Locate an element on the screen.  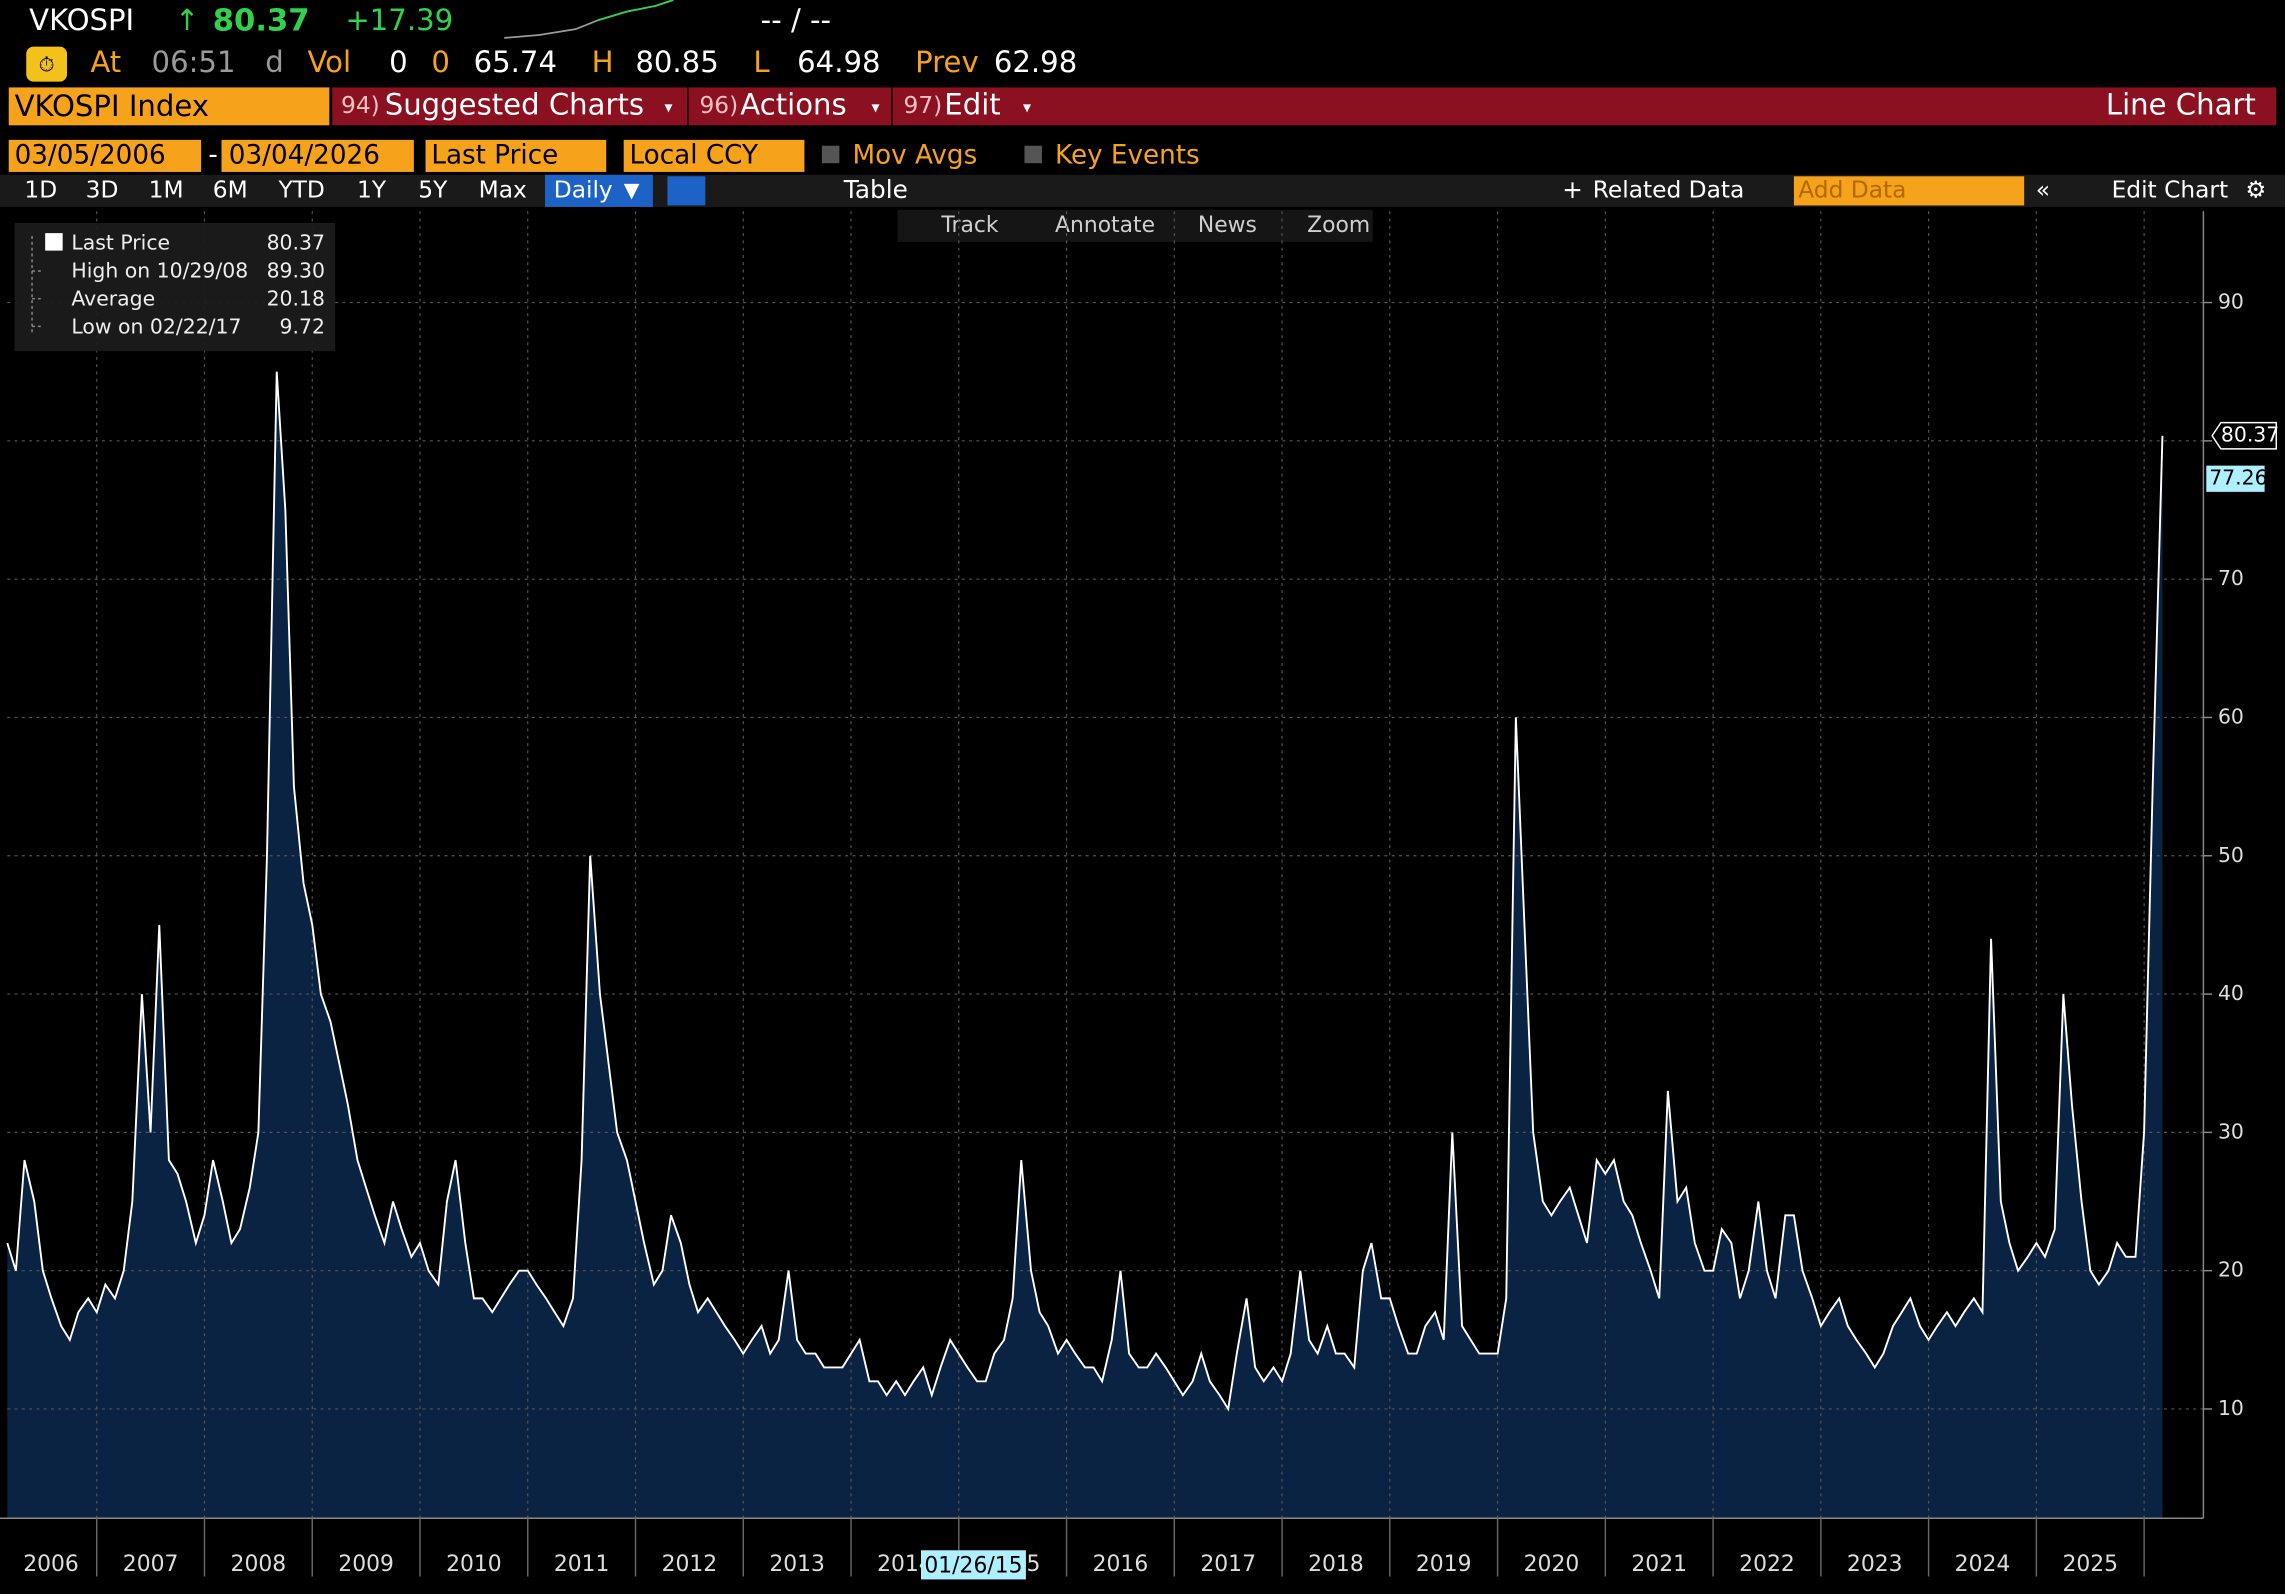
frequency-button is located at coordinates (599, 190).